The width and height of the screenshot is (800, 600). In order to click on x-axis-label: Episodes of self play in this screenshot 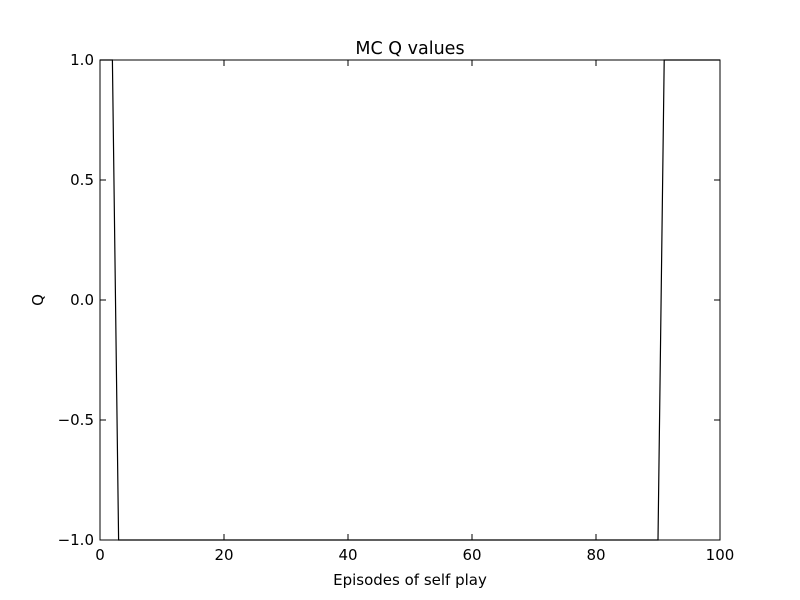, I will do `click(410, 580)`.